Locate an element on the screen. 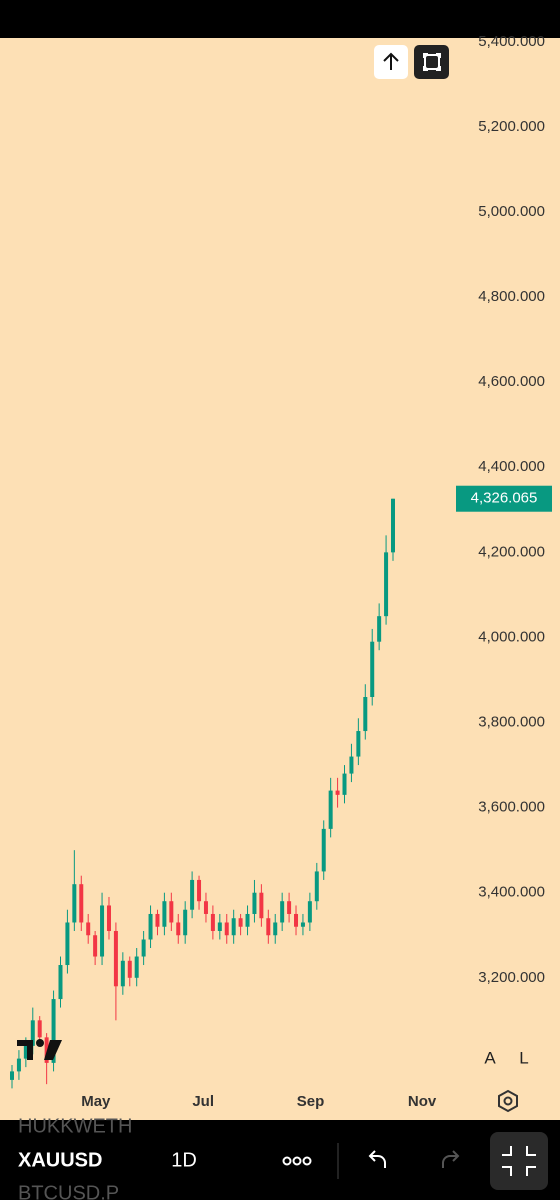  watchlist-item-faded: BTCUSD.P is located at coordinates (68, 1191).